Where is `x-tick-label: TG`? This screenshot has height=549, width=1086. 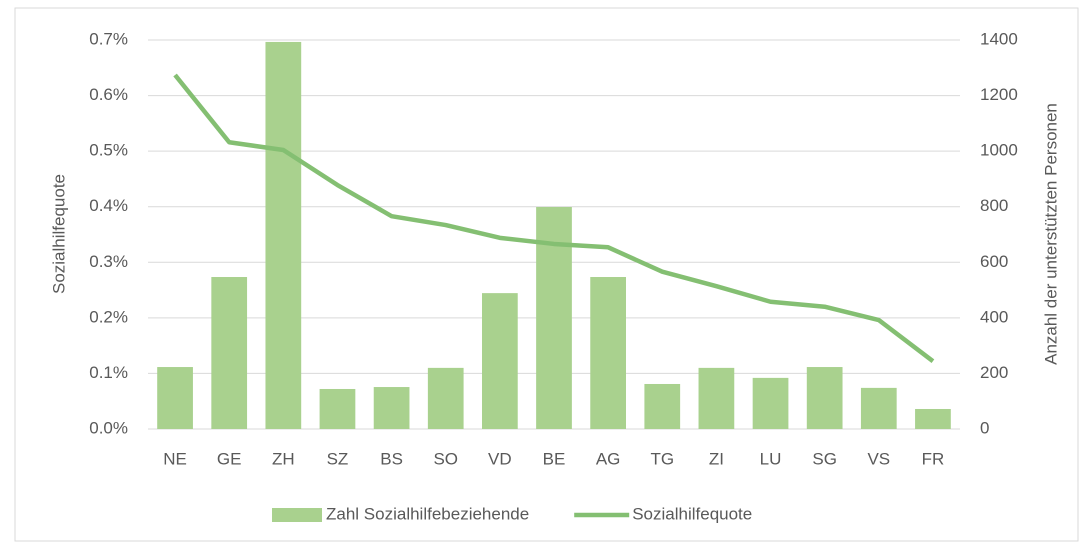 x-tick-label: TG is located at coordinates (662, 458).